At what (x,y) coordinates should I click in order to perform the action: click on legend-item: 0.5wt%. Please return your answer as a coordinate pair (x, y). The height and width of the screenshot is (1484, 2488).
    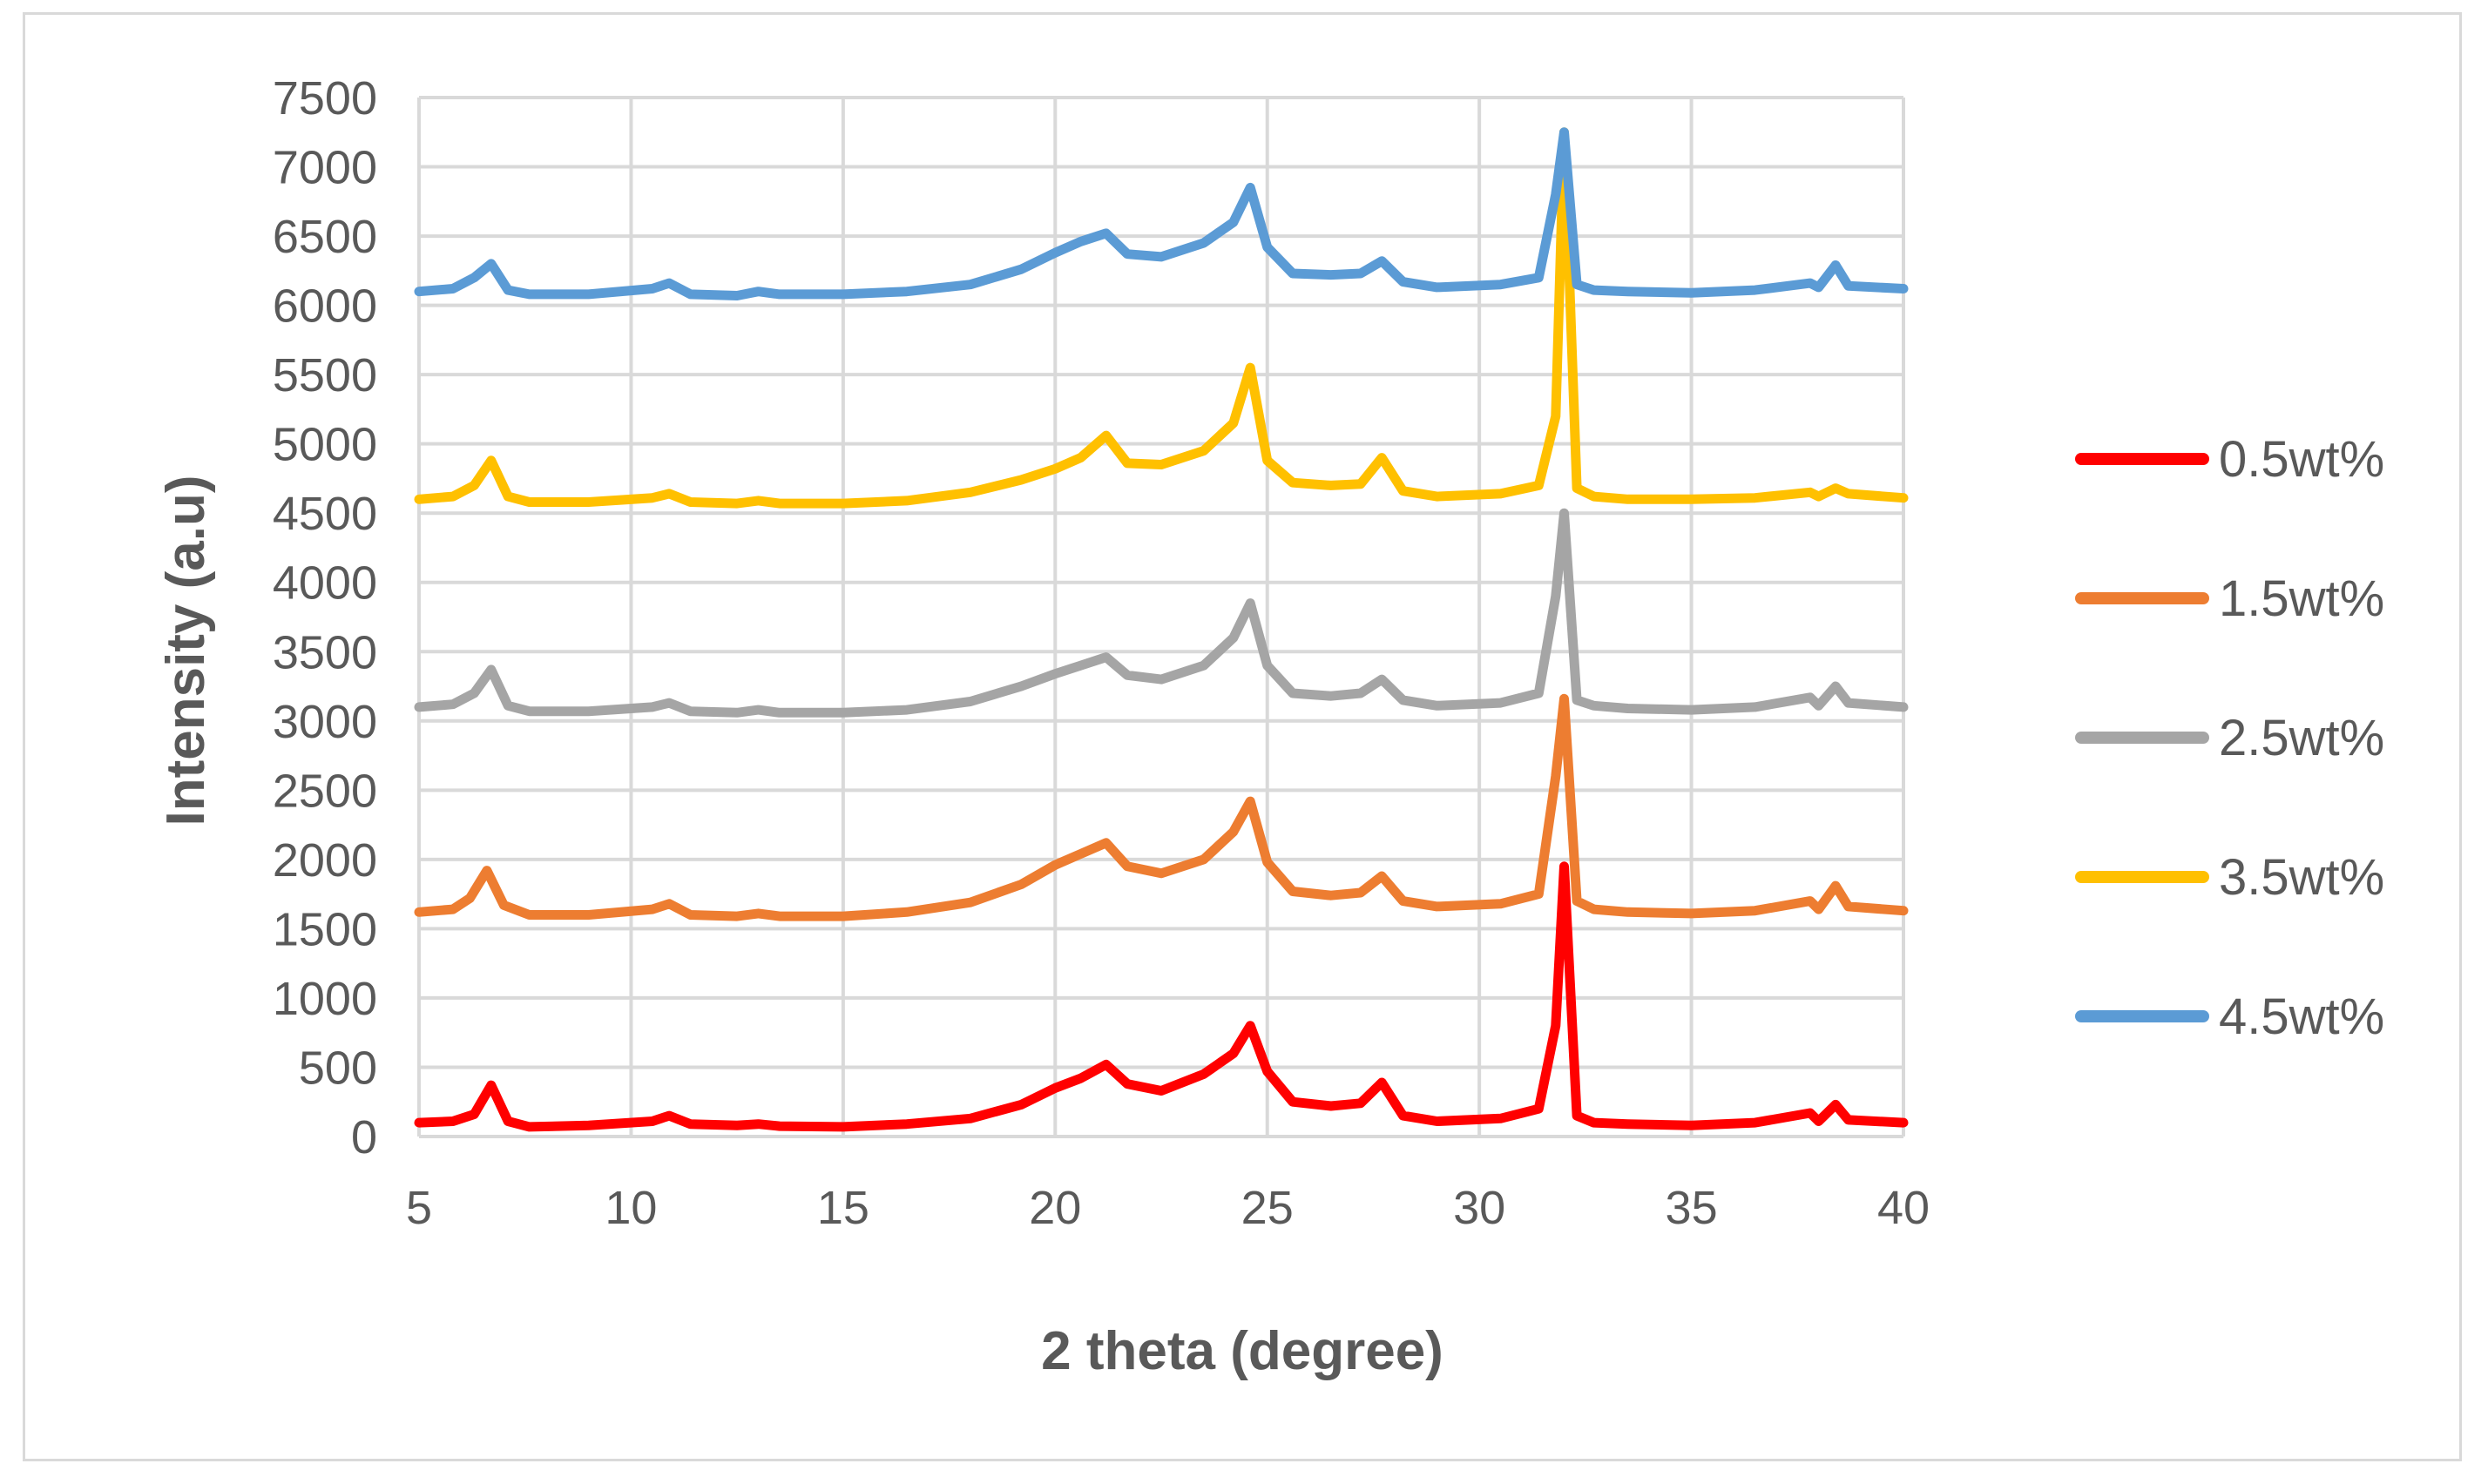
    Looking at the image, I should click on (2229, 460).